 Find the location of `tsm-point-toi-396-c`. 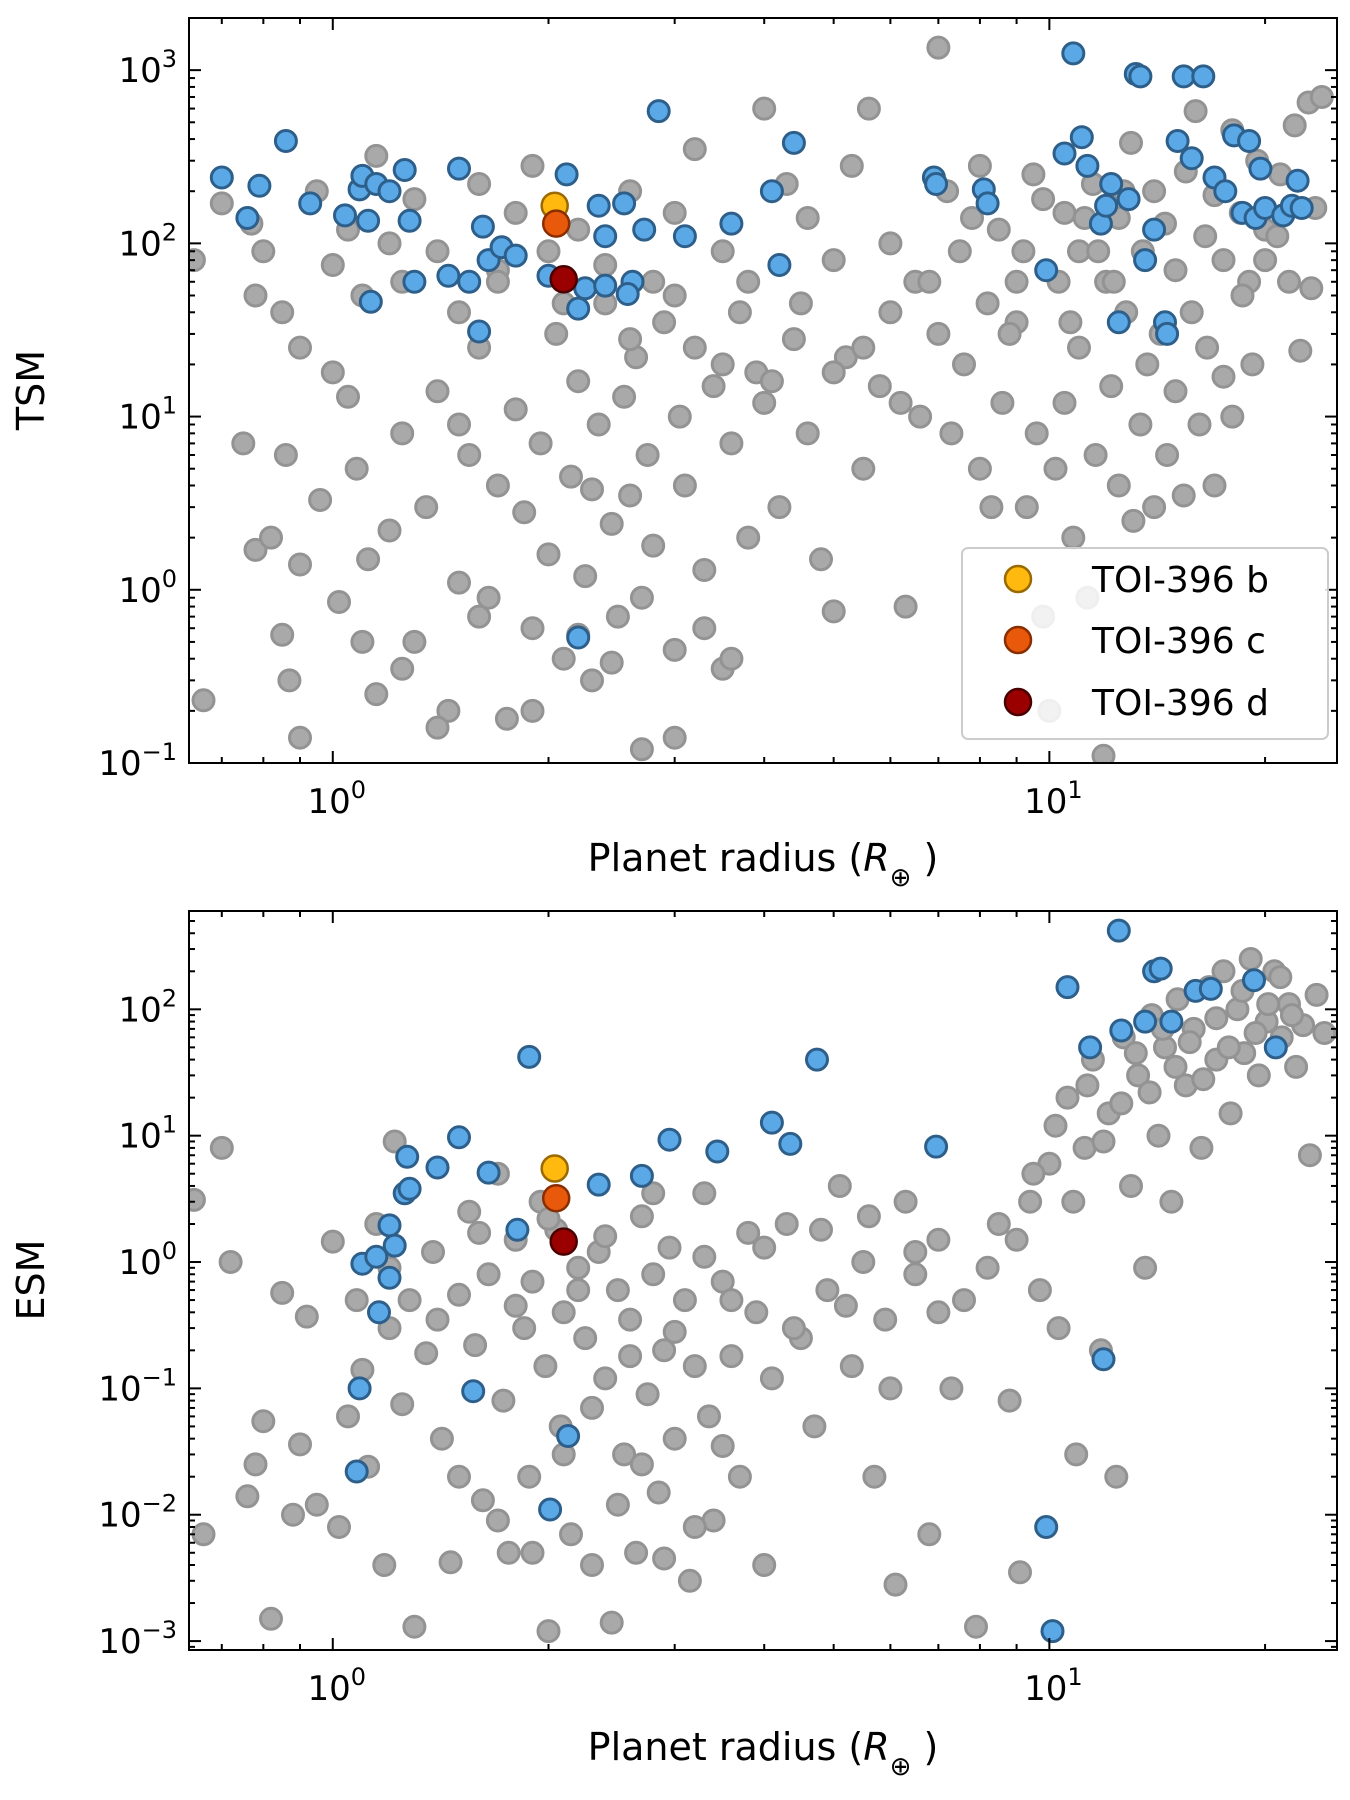

tsm-point-toi-396-c is located at coordinates (556, 223).